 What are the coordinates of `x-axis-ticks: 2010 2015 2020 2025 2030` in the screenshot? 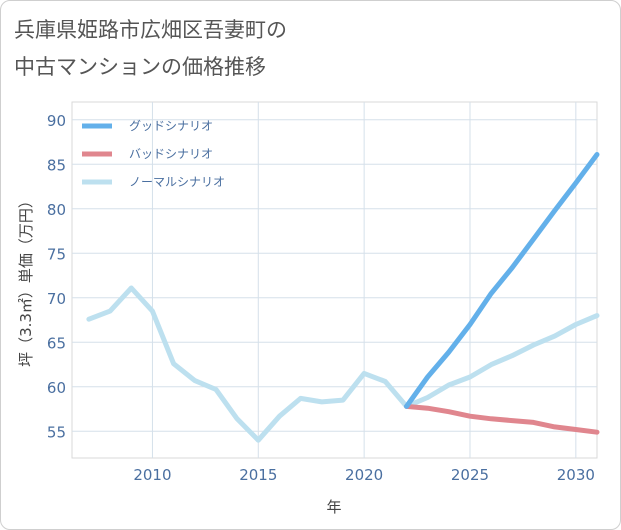 It's located at (364, 475).